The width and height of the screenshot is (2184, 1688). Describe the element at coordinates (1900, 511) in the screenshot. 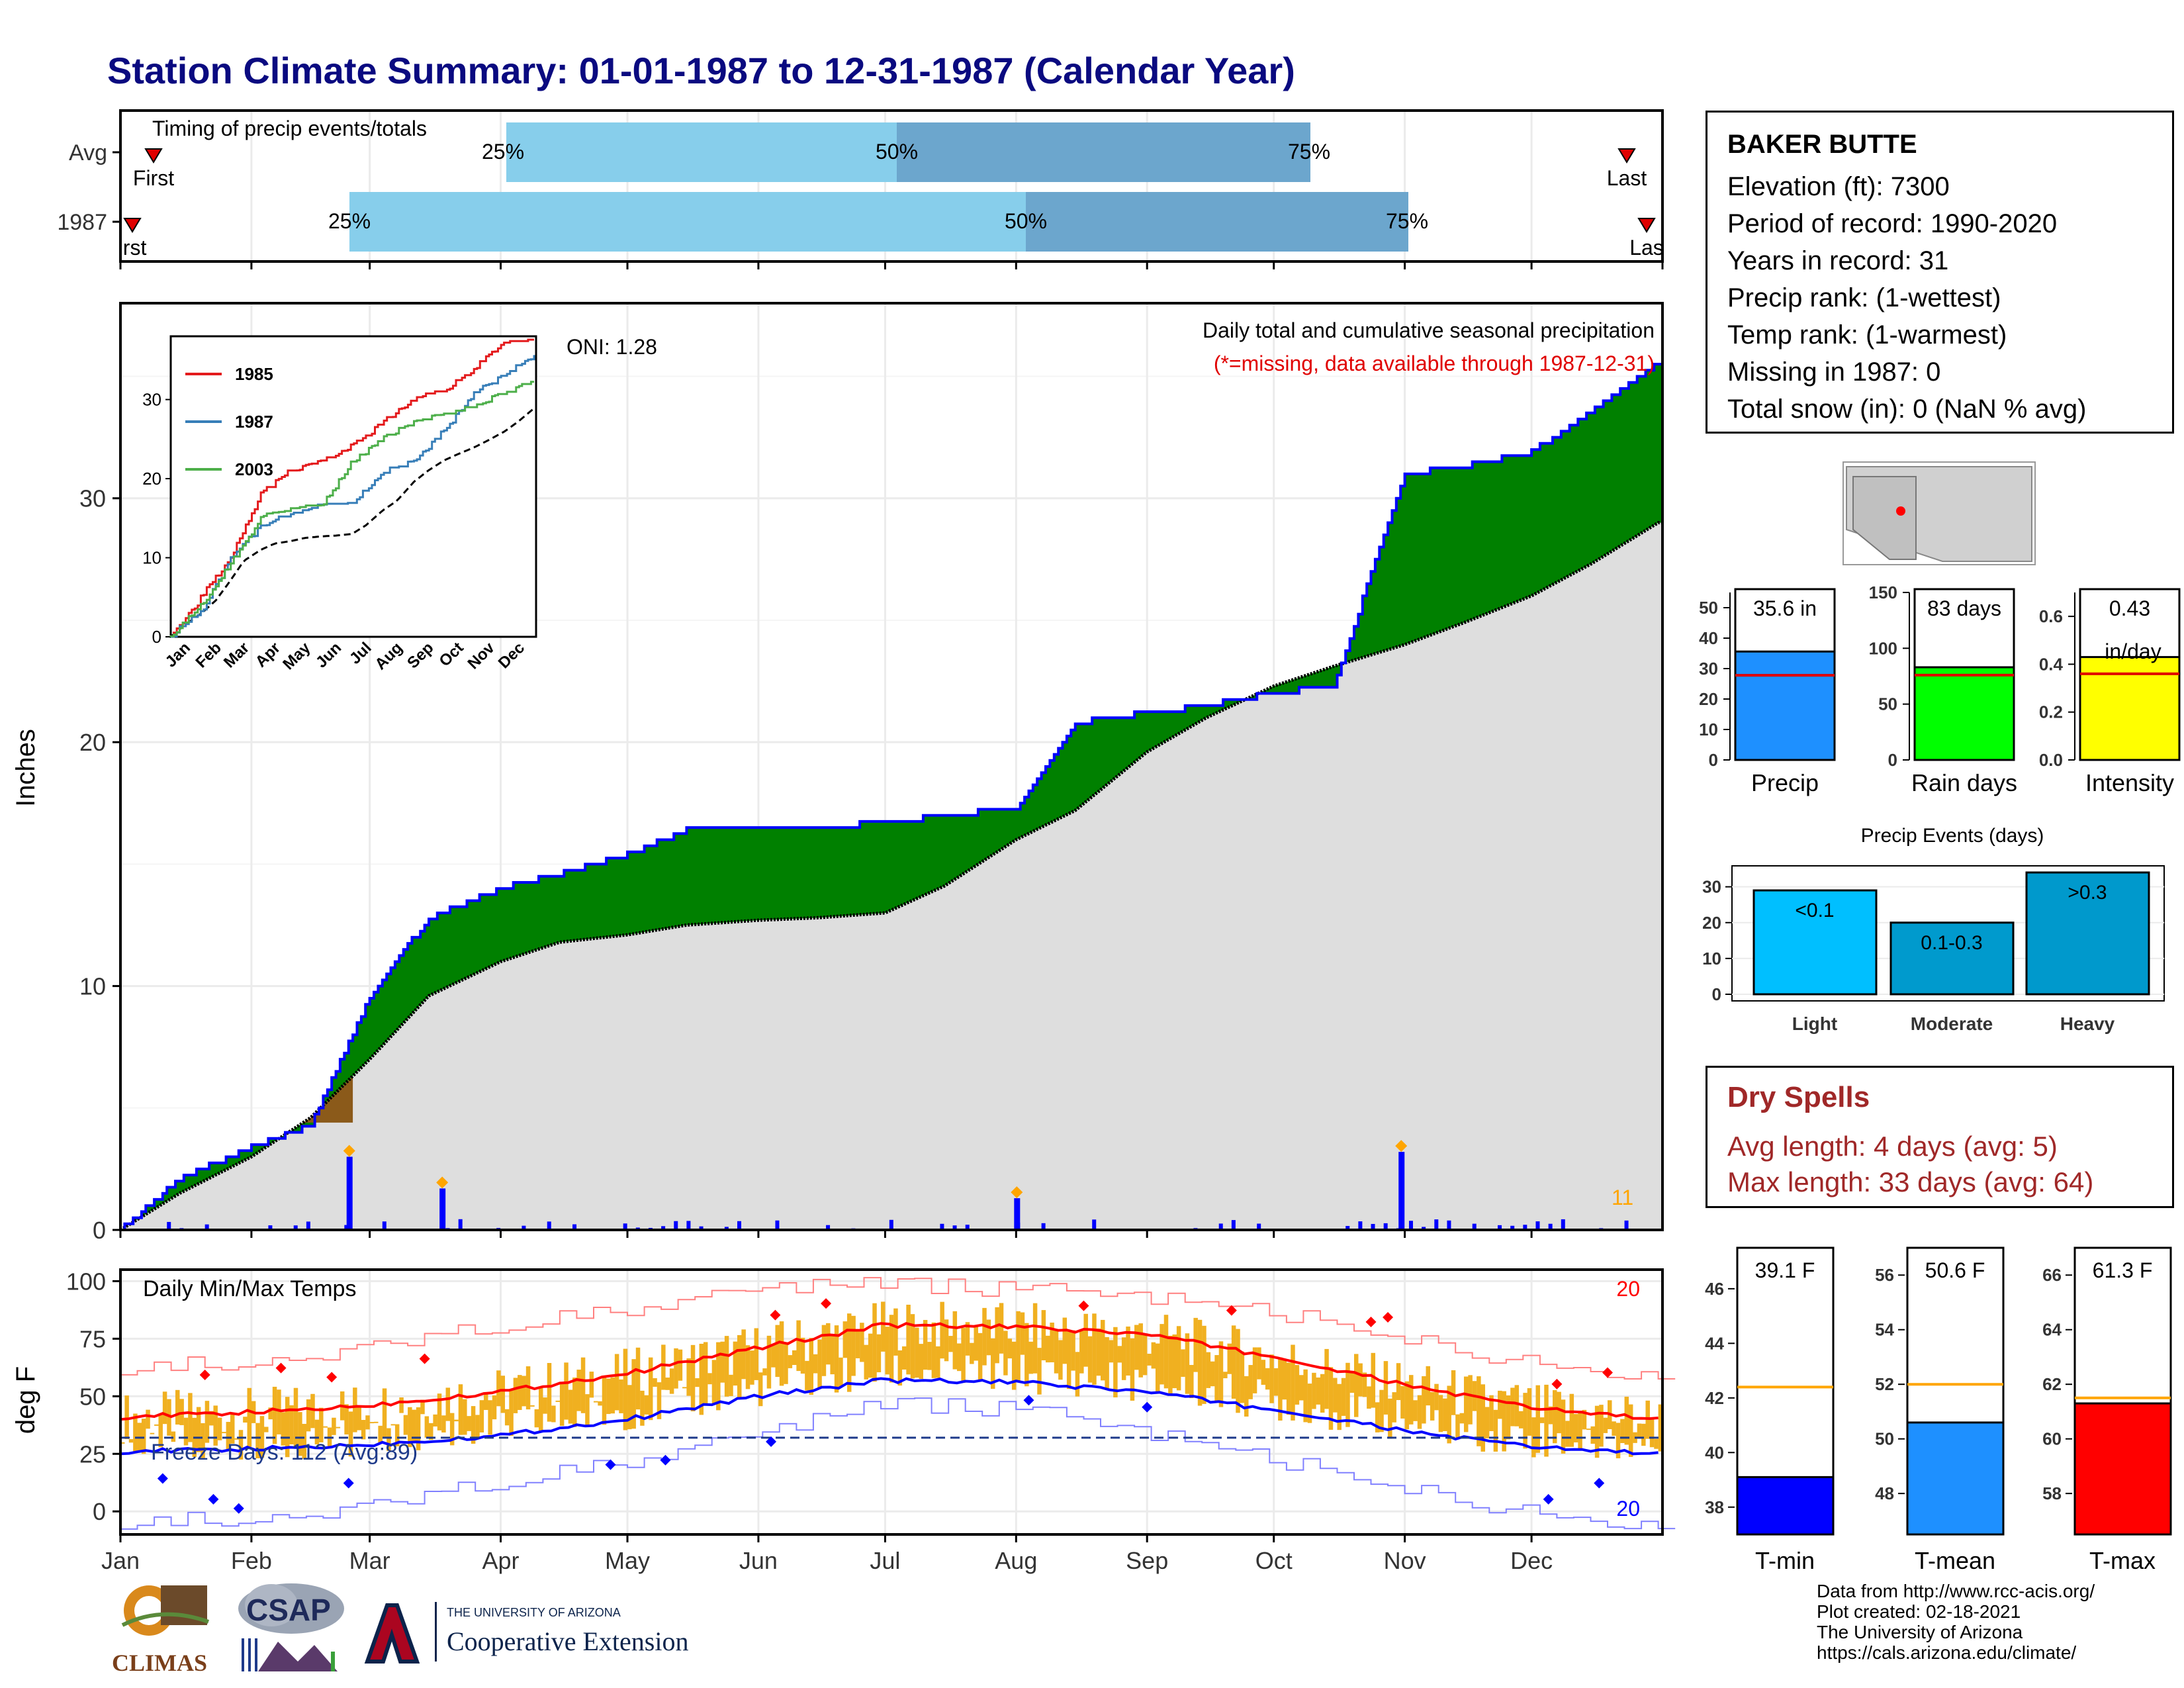

I see `station-marker` at that location.